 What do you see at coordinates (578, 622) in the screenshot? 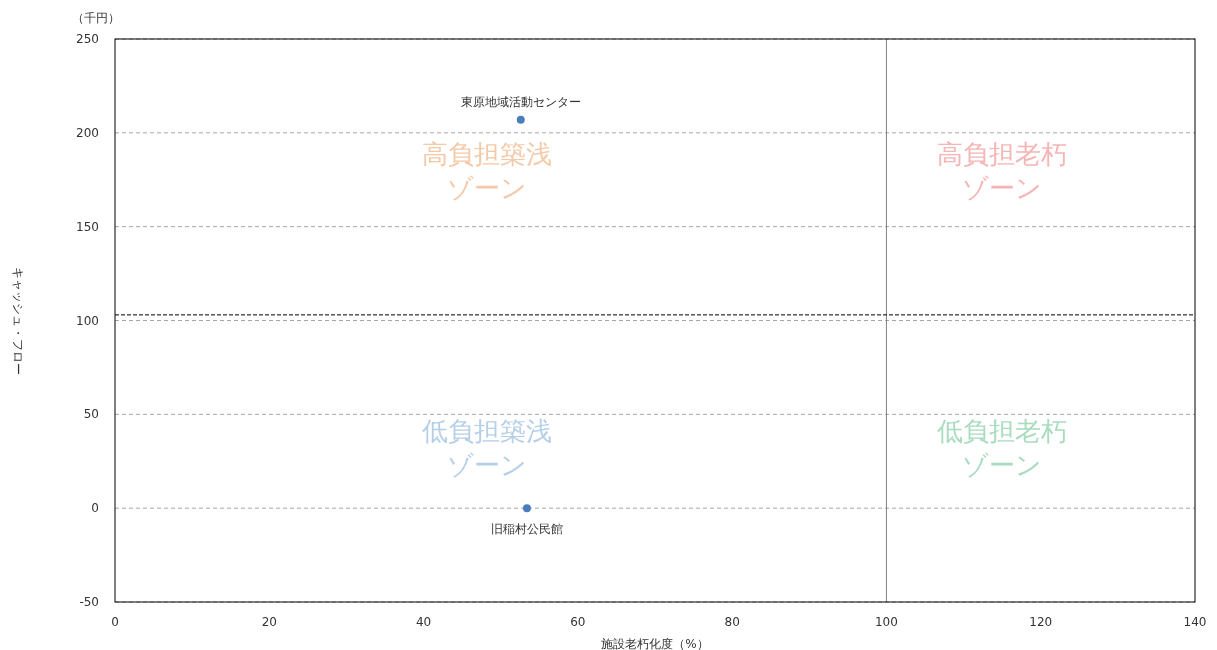
I see `x-tick-label: 60` at bounding box center [578, 622].